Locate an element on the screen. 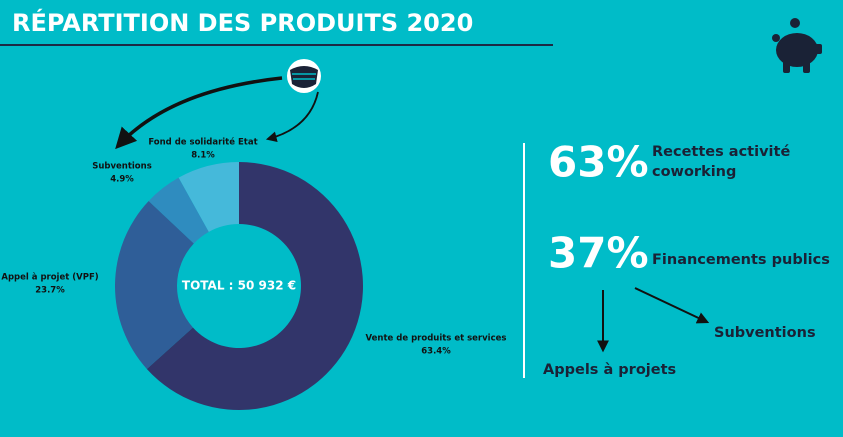  slice-value-label: 23.7% is located at coordinates (50, 291).